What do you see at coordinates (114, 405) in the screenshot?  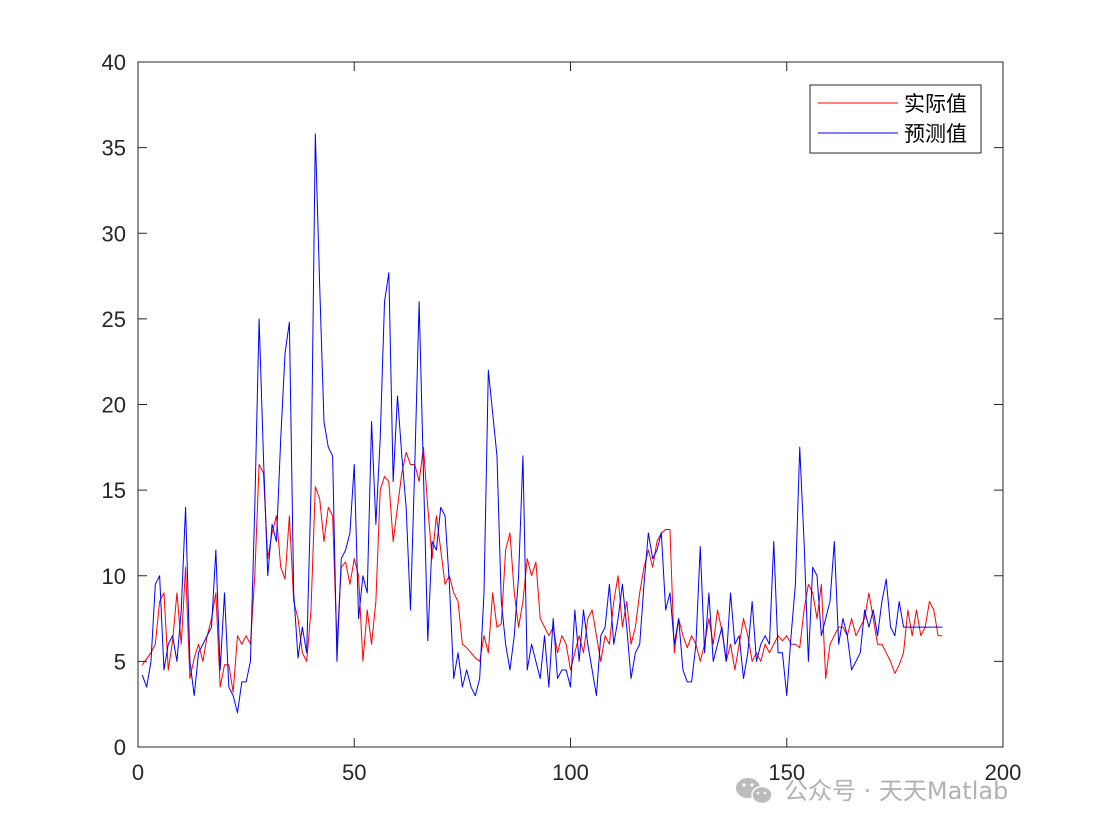 I see `y-tick-label: 20` at bounding box center [114, 405].